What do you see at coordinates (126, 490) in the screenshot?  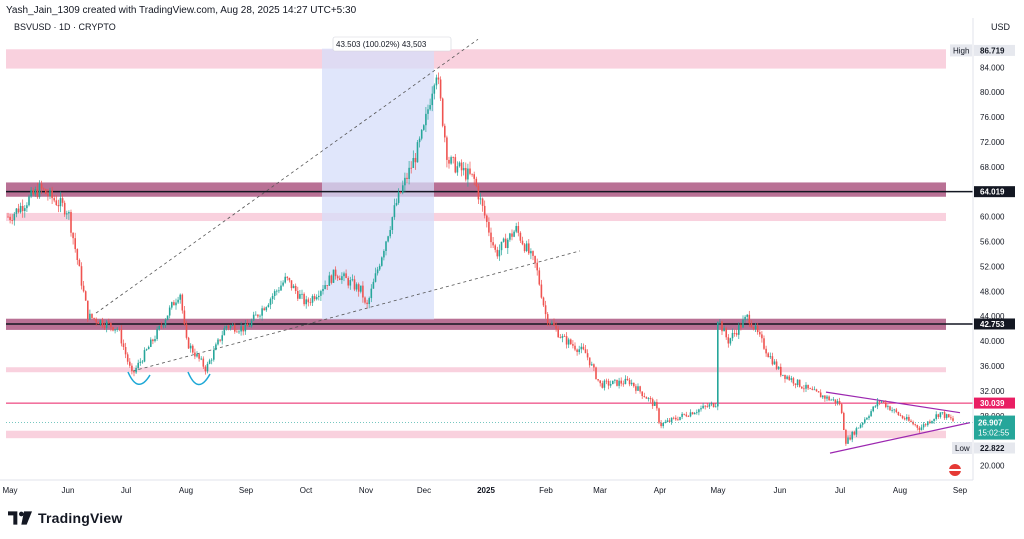 I see `time-tick-label: Jul` at bounding box center [126, 490].